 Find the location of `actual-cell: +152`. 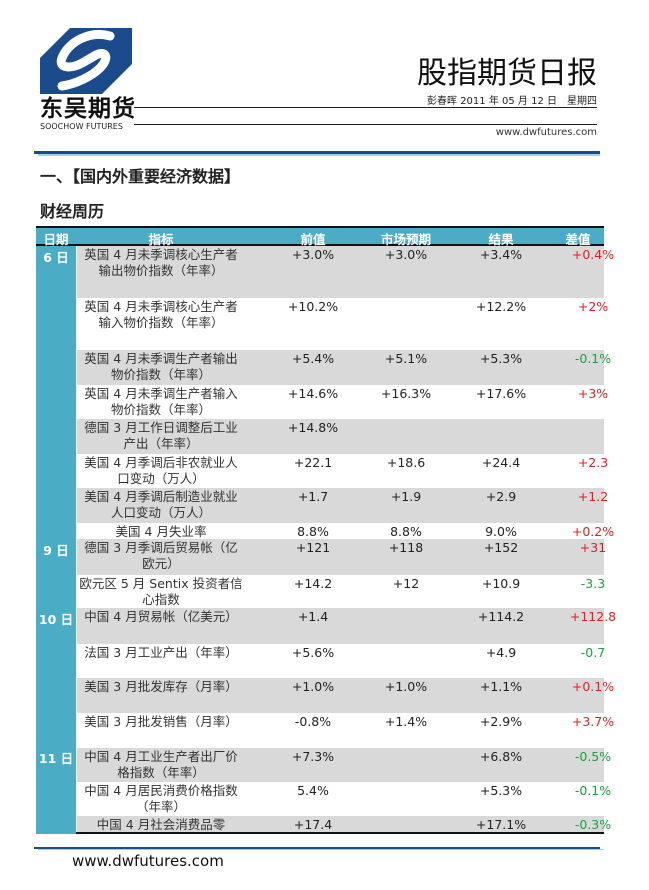

actual-cell: +152 is located at coordinates (501, 547).